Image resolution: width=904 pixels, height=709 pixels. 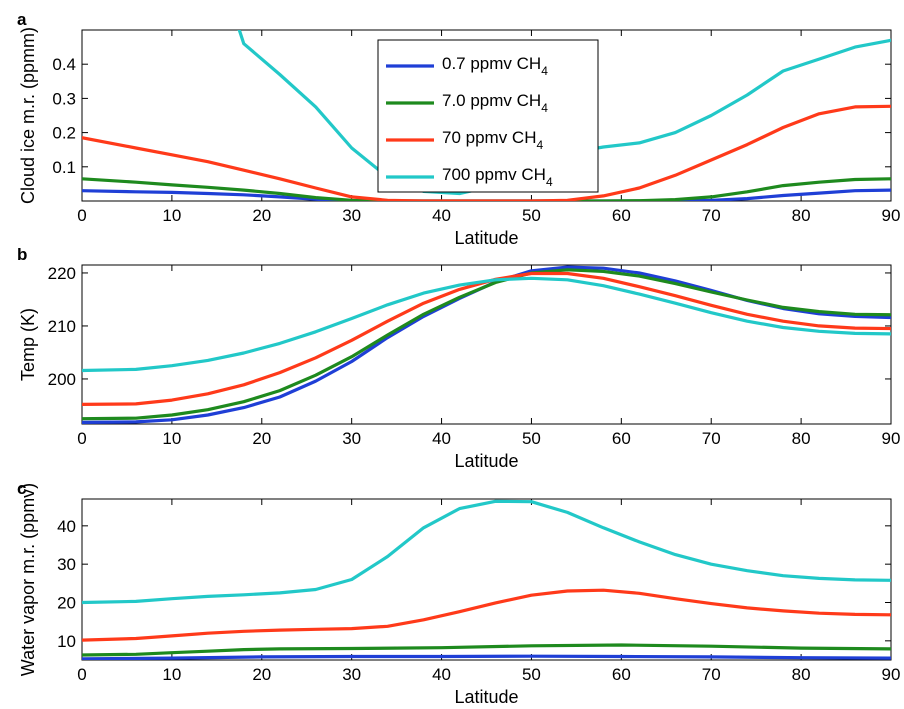 I want to click on legend-label: 70 ppmv CH4, so click(x=492, y=140).